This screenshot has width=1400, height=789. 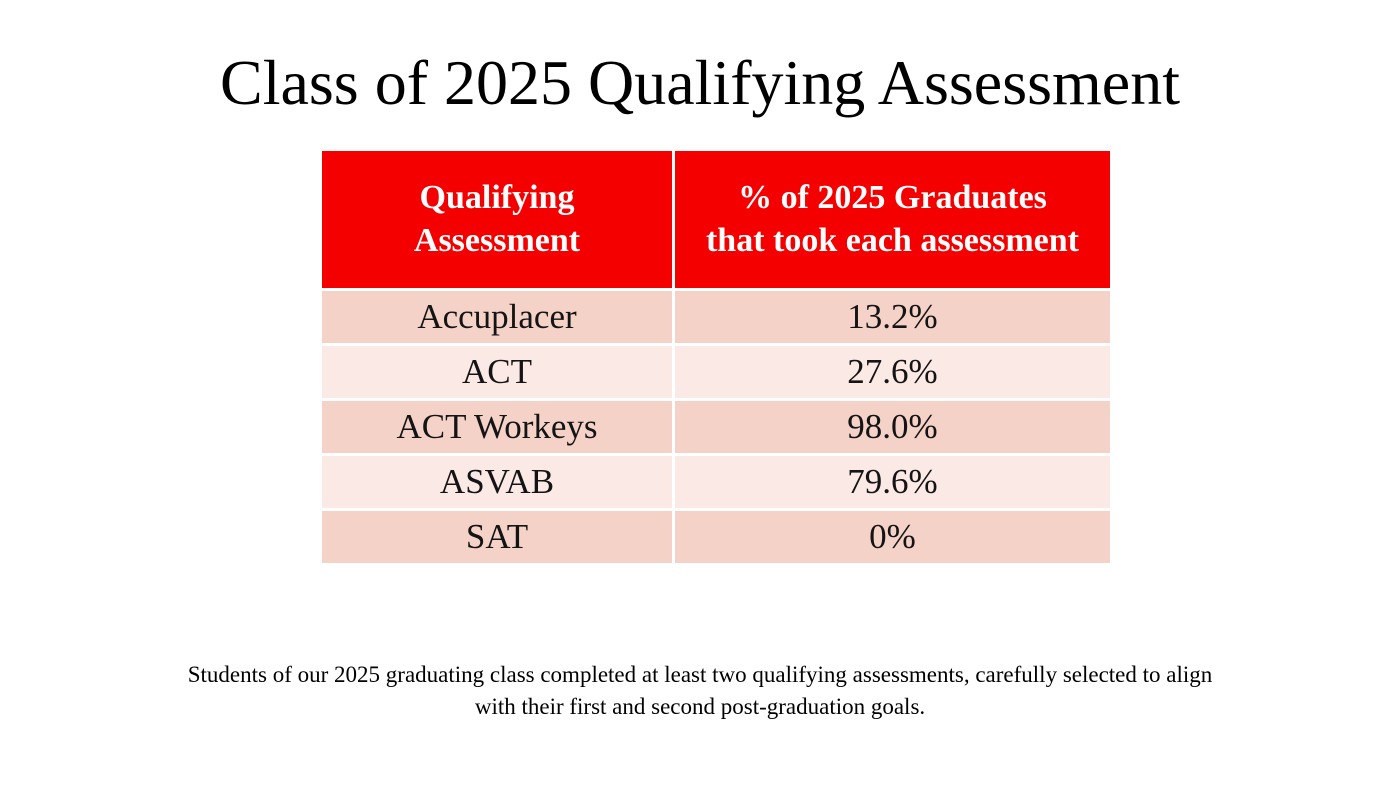 I want to click on table-row: Accuplacer 13.2%, so click(x=716, y=317).